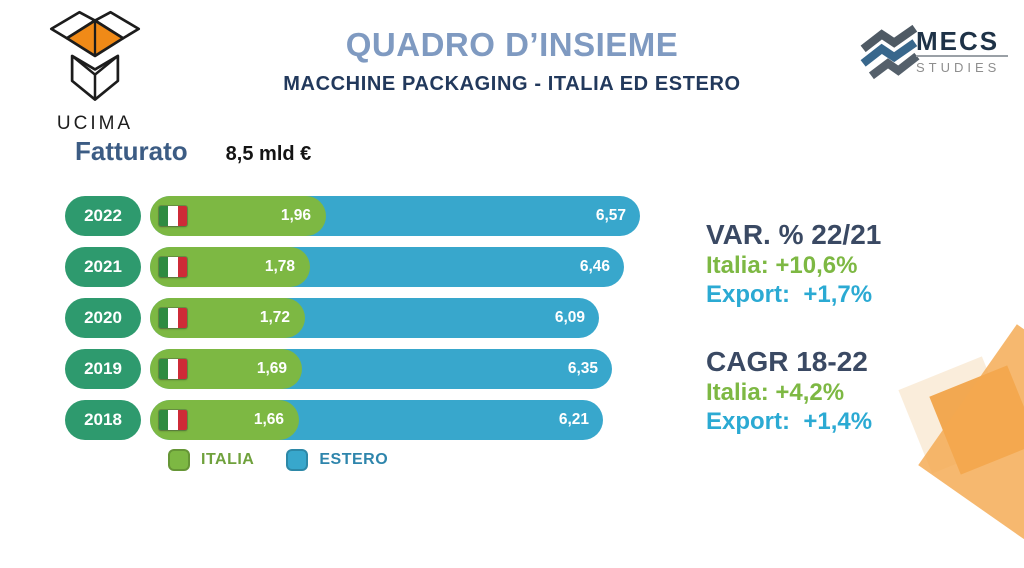  I want to click on chart-row: 2019 6,35 1,69, so click(525, 369).